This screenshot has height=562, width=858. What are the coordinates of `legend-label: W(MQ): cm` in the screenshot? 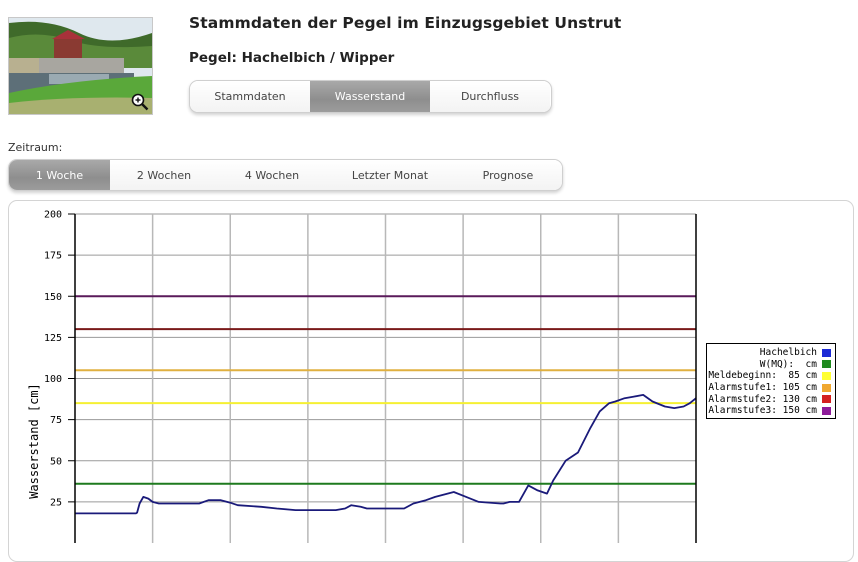 It's located at (788, 364).